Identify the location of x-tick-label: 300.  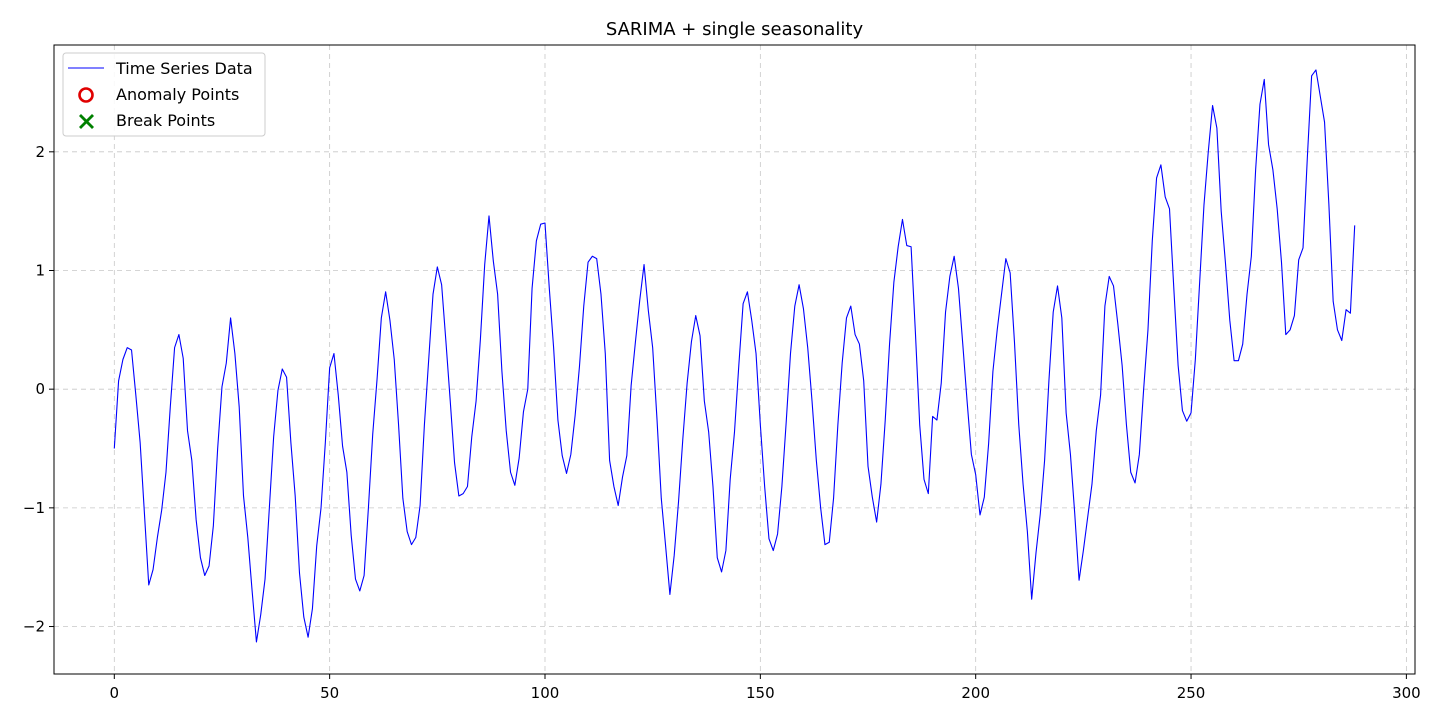
(1406, 693).